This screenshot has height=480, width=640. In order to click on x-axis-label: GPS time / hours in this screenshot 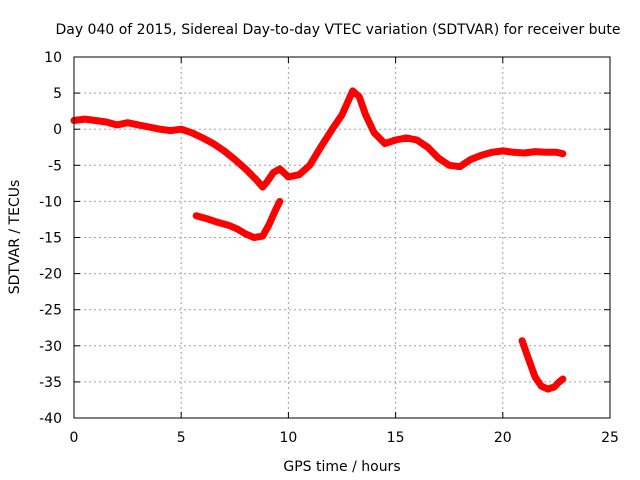, I will do `click(341, 467)`.